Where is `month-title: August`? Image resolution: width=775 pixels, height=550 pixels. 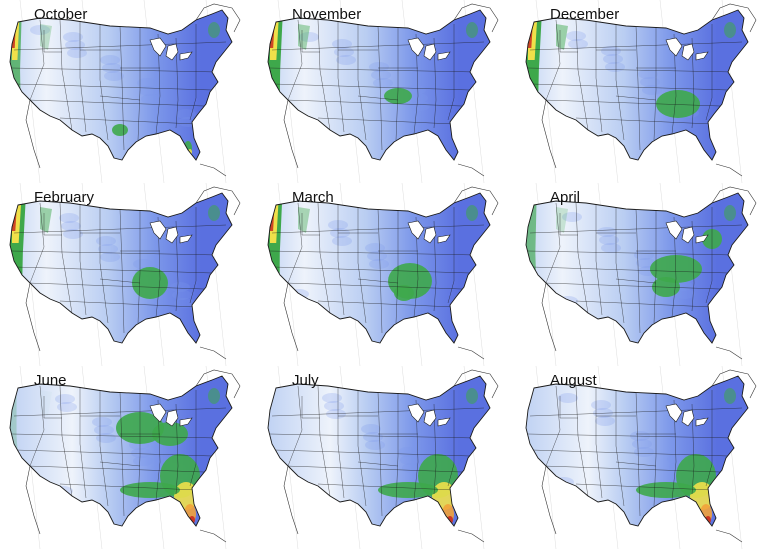
month-title: August is located at coordinates (573, 380).